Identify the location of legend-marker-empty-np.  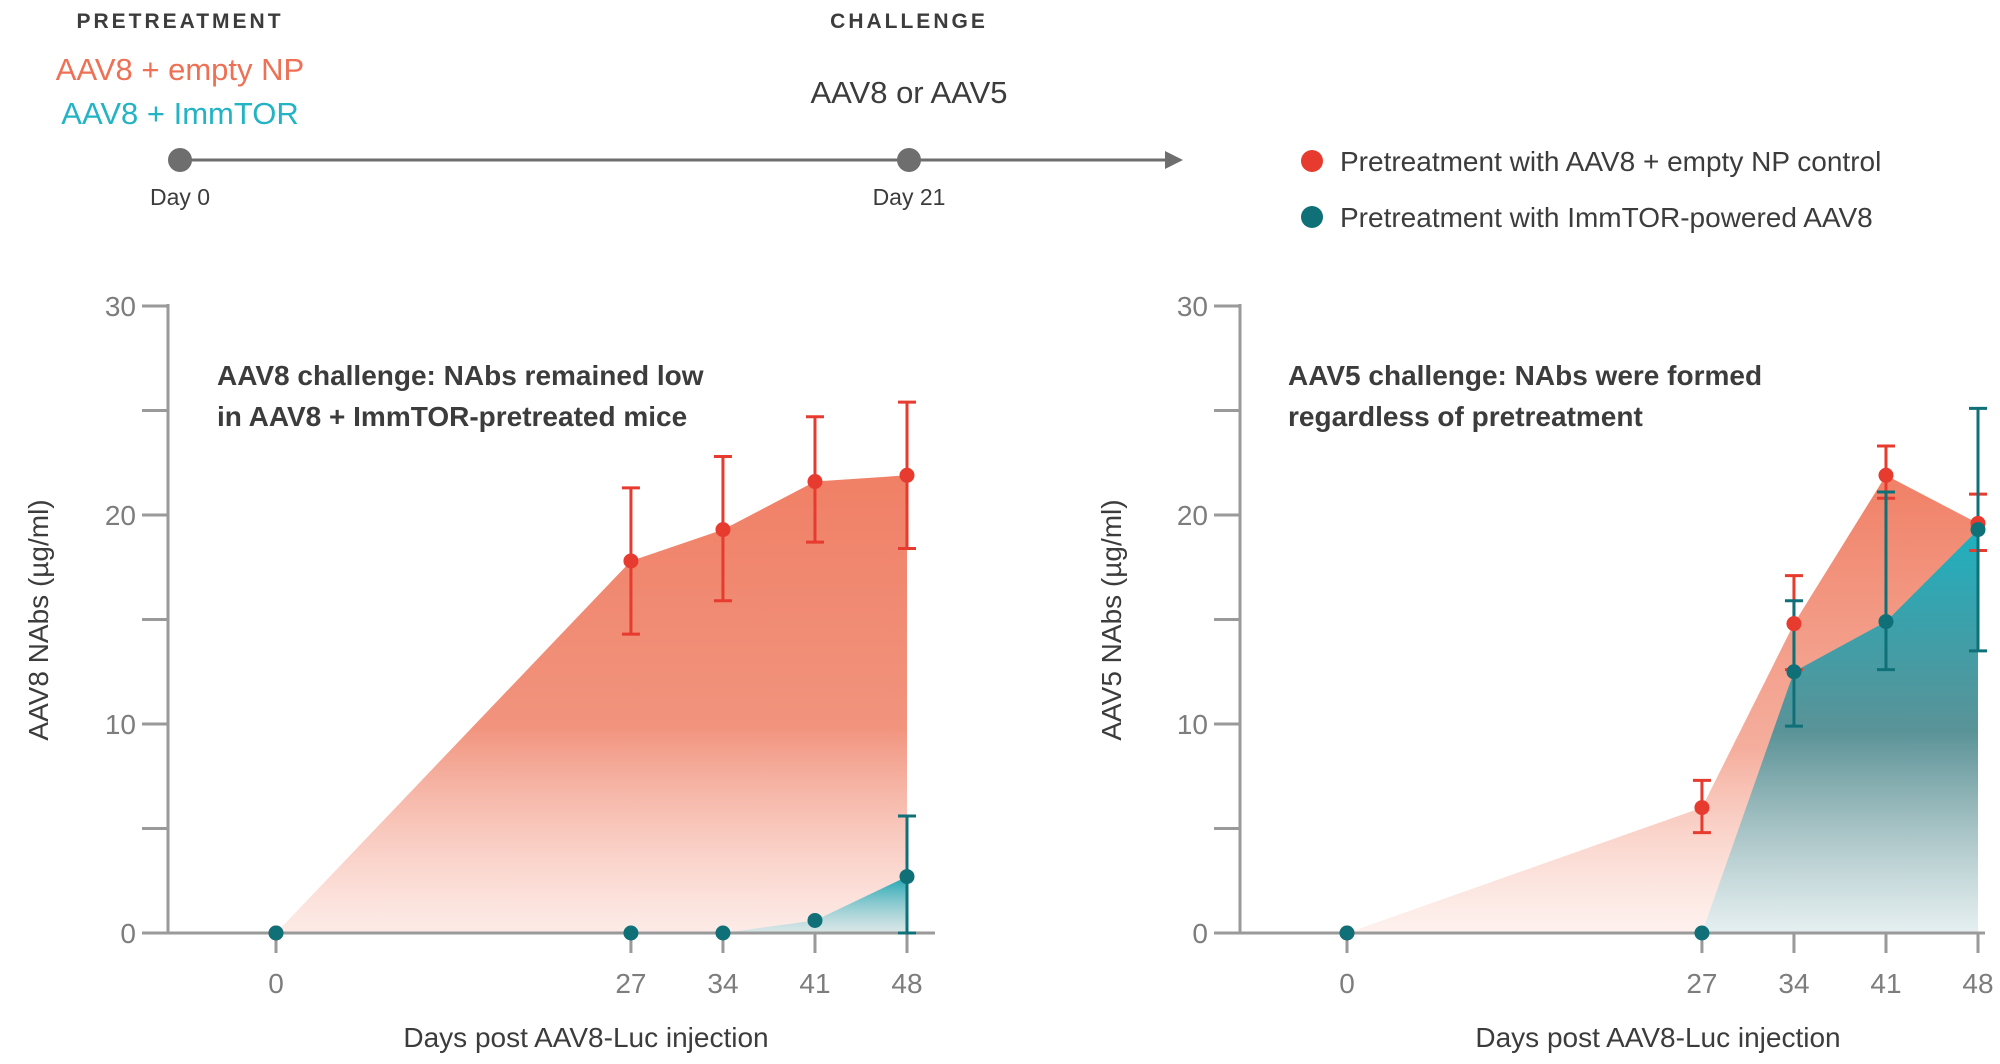
(1312, 161).